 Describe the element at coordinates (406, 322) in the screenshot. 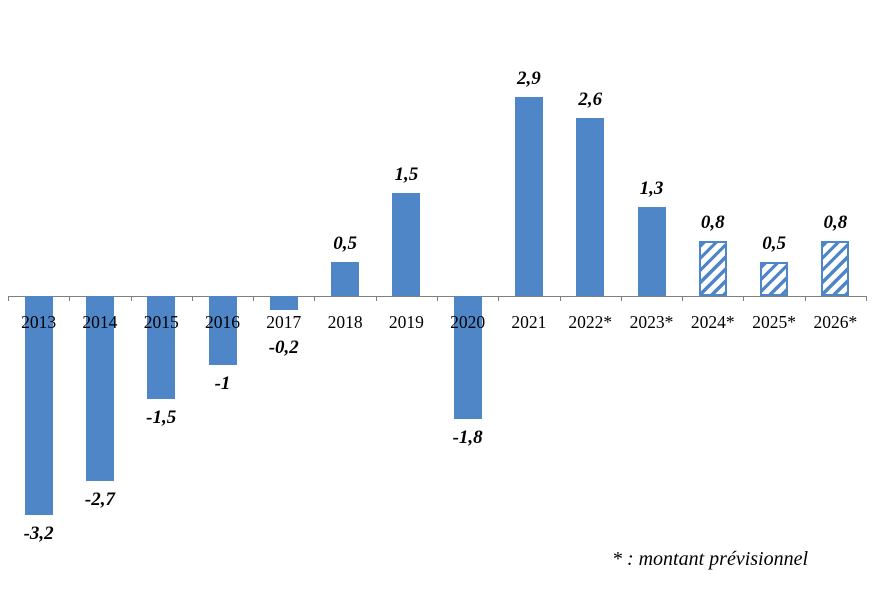

I see `x-label-2019: 2019` at that location.